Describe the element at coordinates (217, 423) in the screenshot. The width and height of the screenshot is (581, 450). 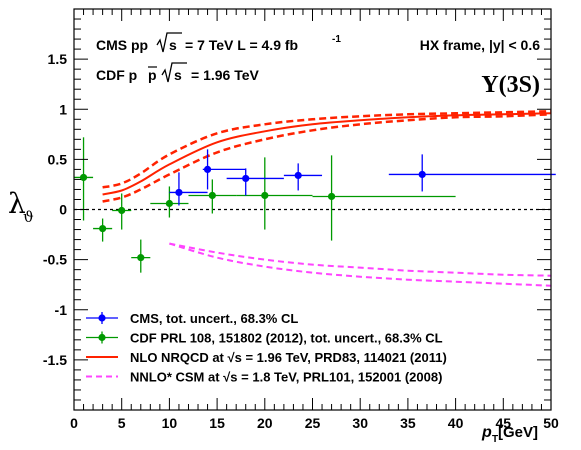
I see `x-tick-label: 15` at that location.